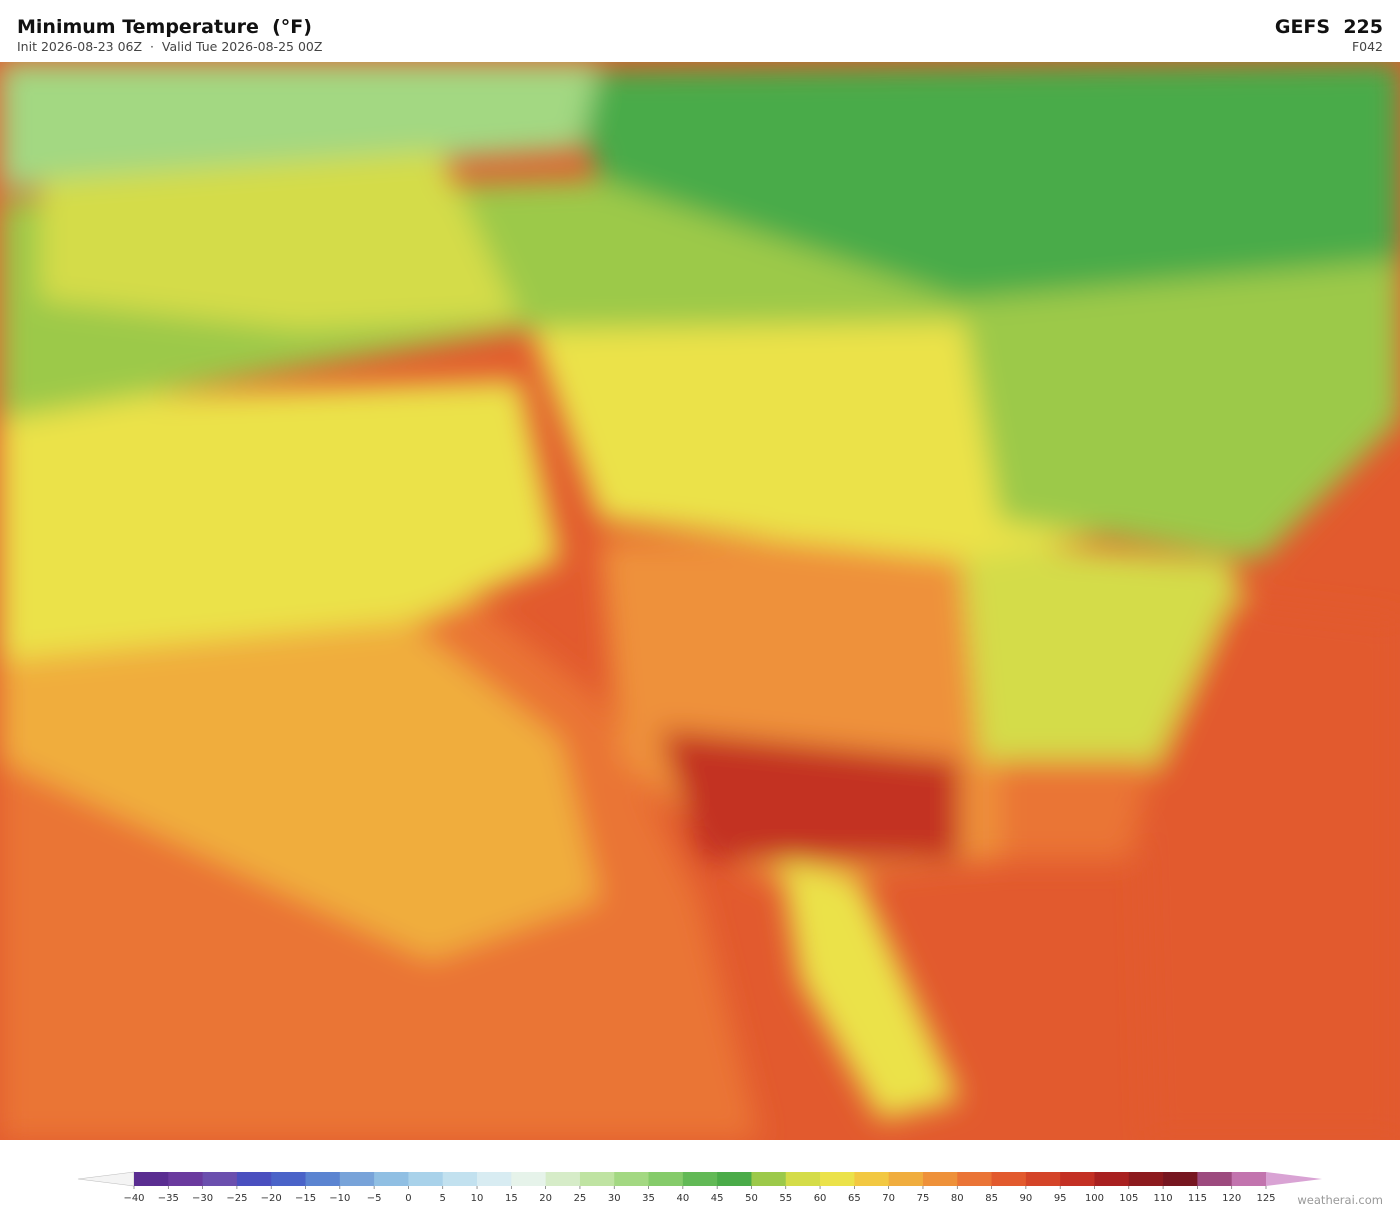 The image size is (1400, 1215). What do you see at coordinates (923, 1198) in the screenshot?
I see `colorbar-tick-label: 75` at bounding box center [923, 1198].